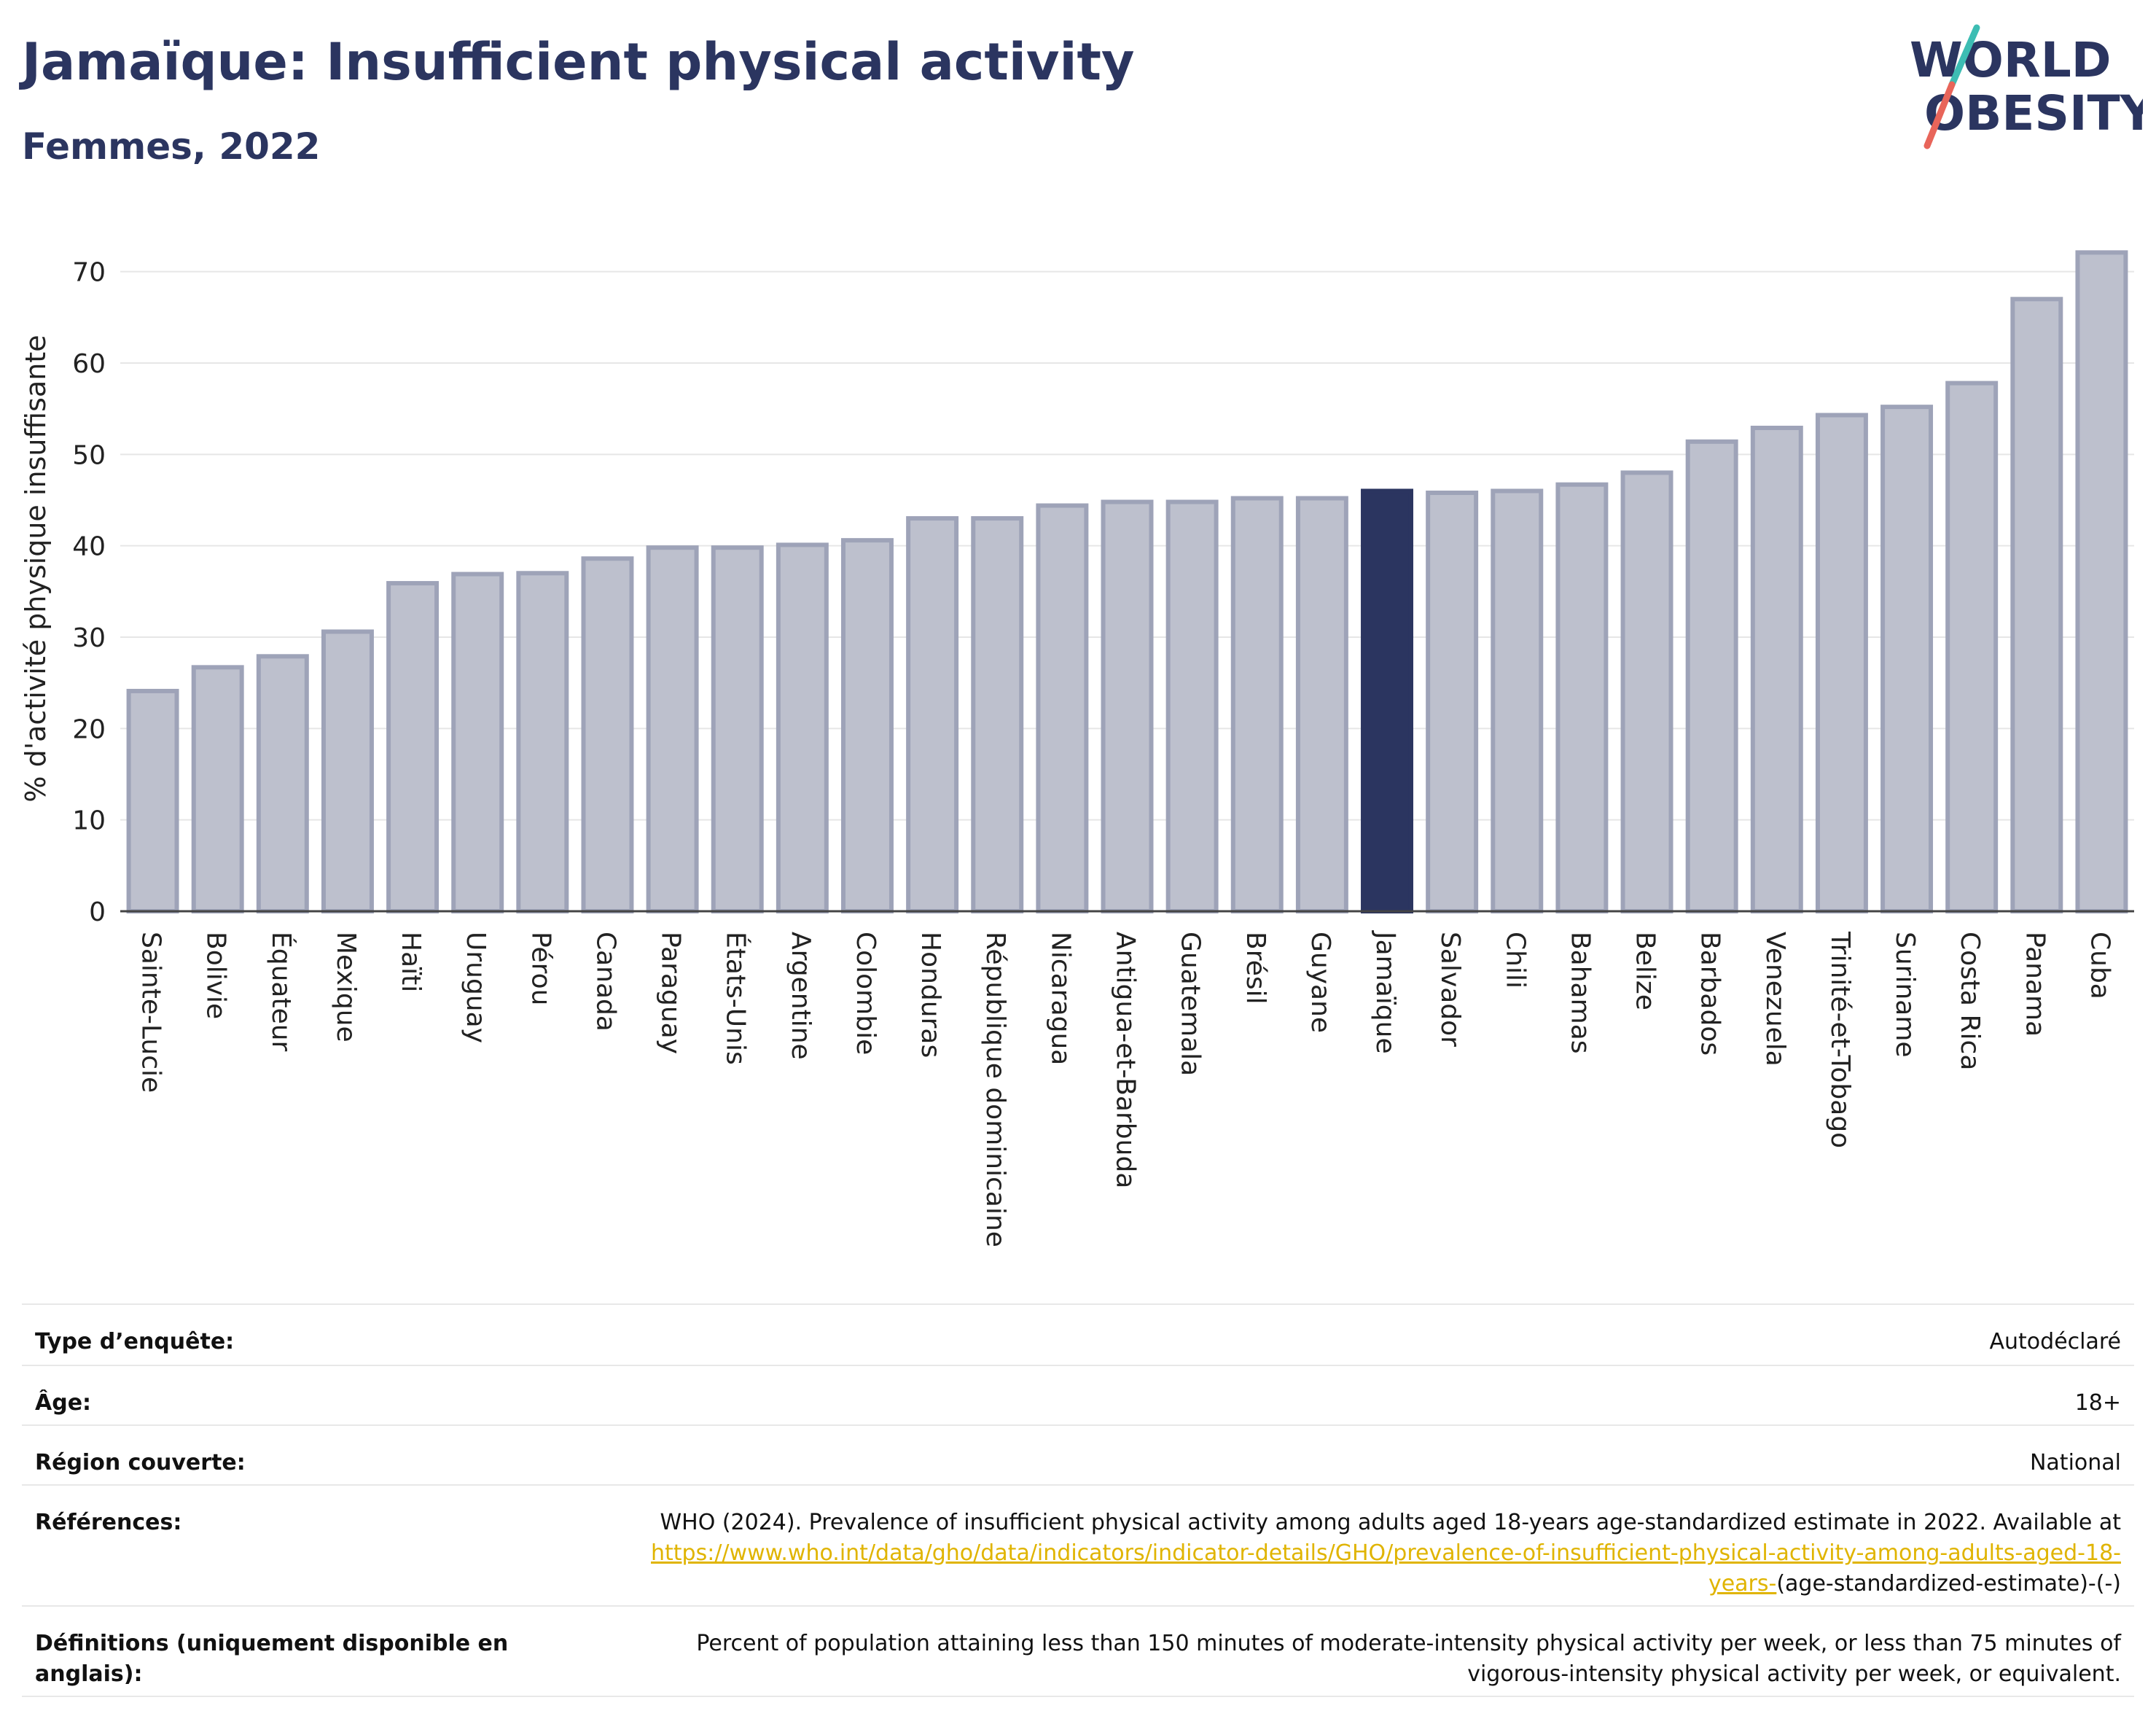  I want to click on y-tick-label: 10, so click(89, 821).